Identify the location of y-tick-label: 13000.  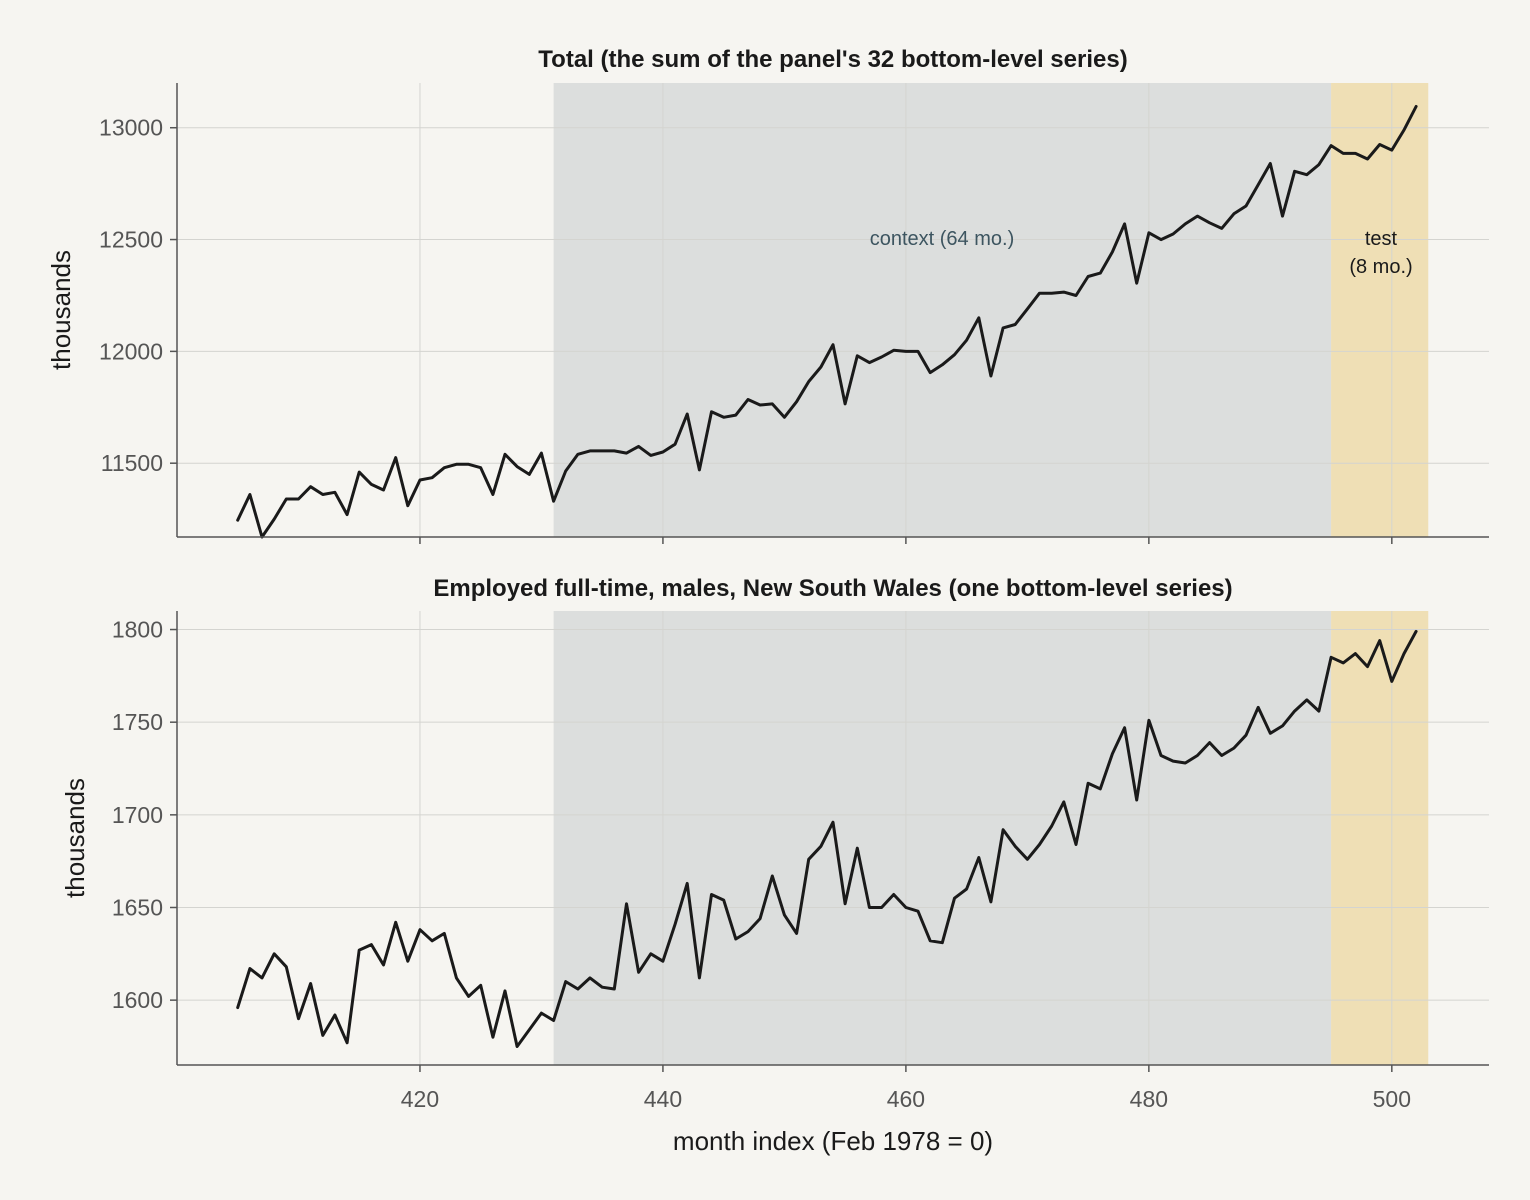
(131, 128).